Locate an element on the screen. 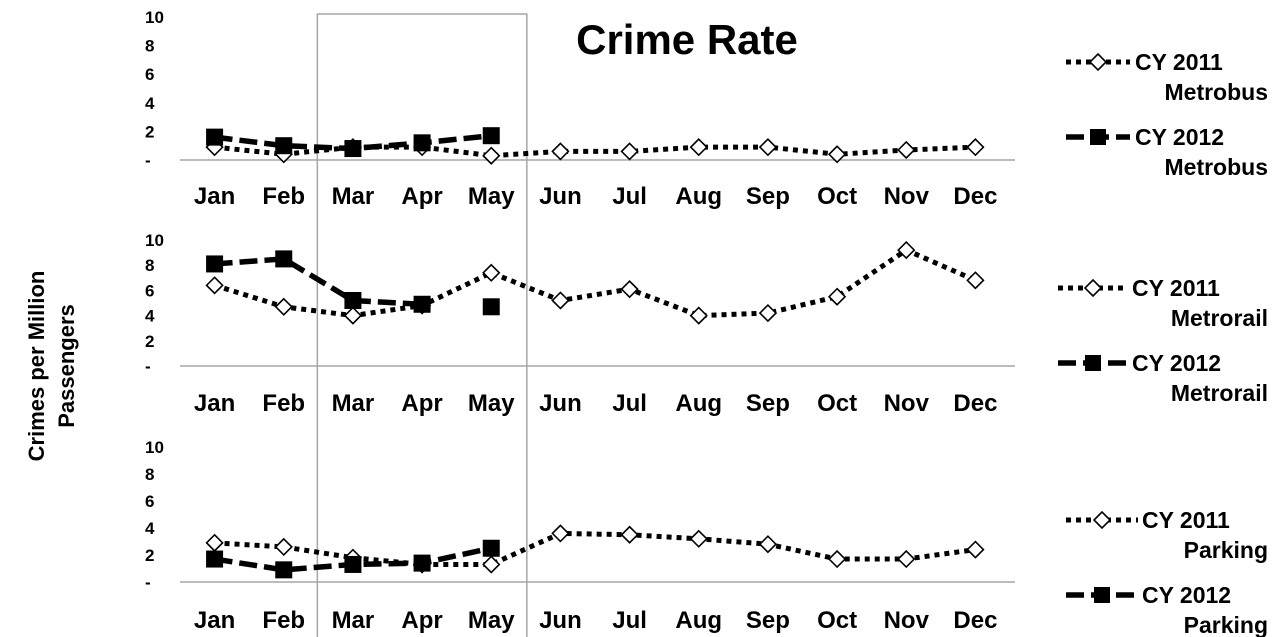 The width and height of the screenshot is (1275, 637). legend-entry-cy2011: CY 2011 Metrorail is located at coordinates (1163, 303).